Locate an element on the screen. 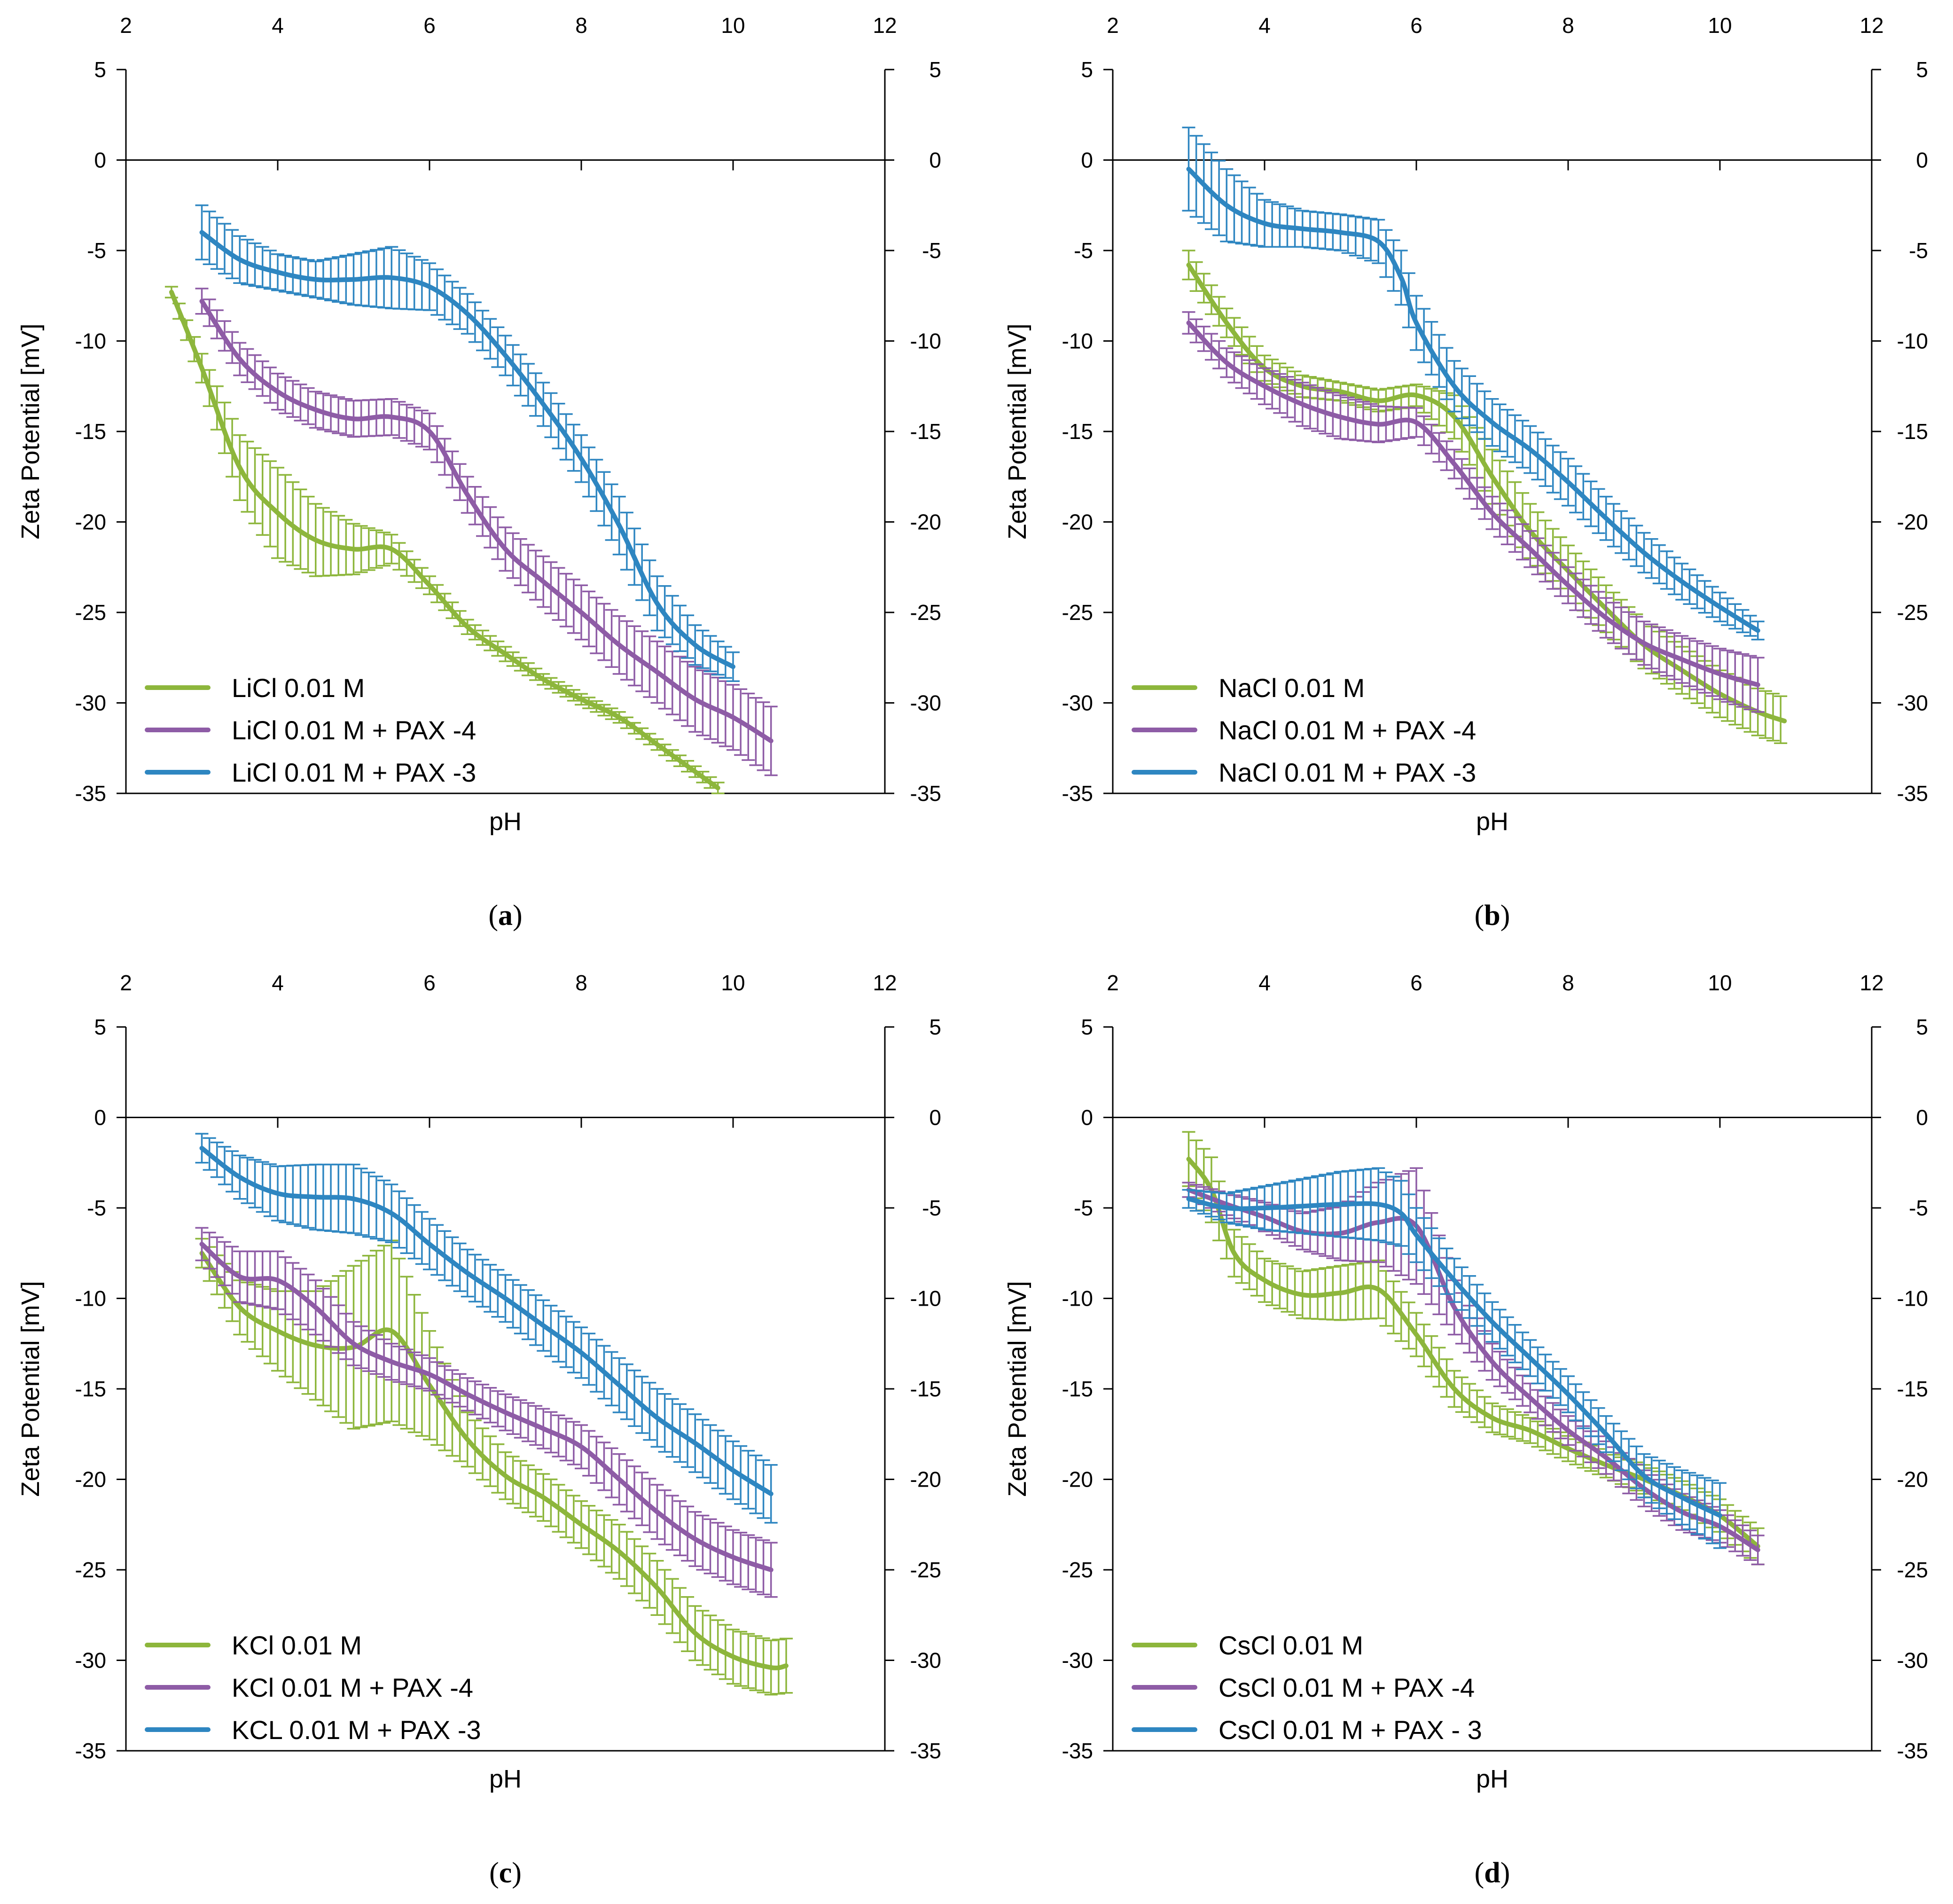 The height and width of the screenshot is (1904, 1953). legend-label: CsCl 0.01 M + PAX -4 is located at coordinates (1347, 1688).